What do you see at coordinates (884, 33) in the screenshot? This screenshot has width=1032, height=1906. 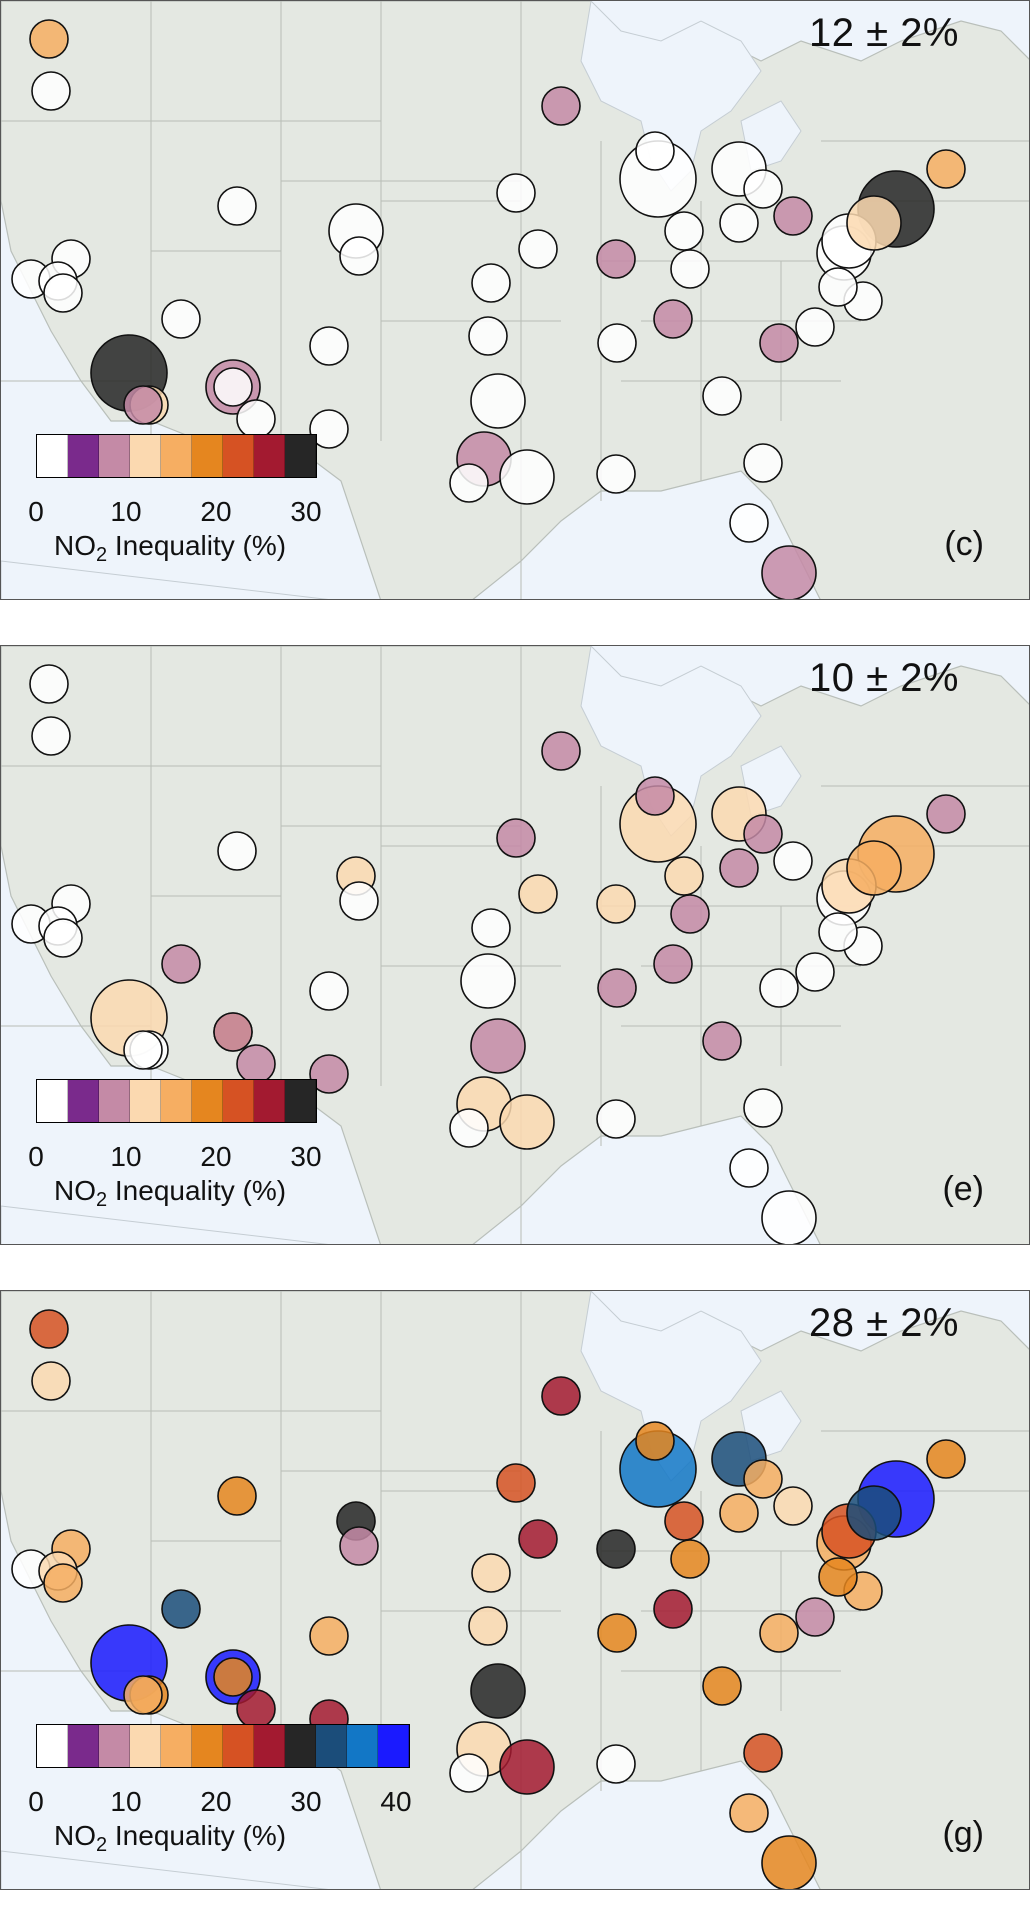 I see `overall-inequality-stat: 12 ± 2%` at bounding box center [884, 33].